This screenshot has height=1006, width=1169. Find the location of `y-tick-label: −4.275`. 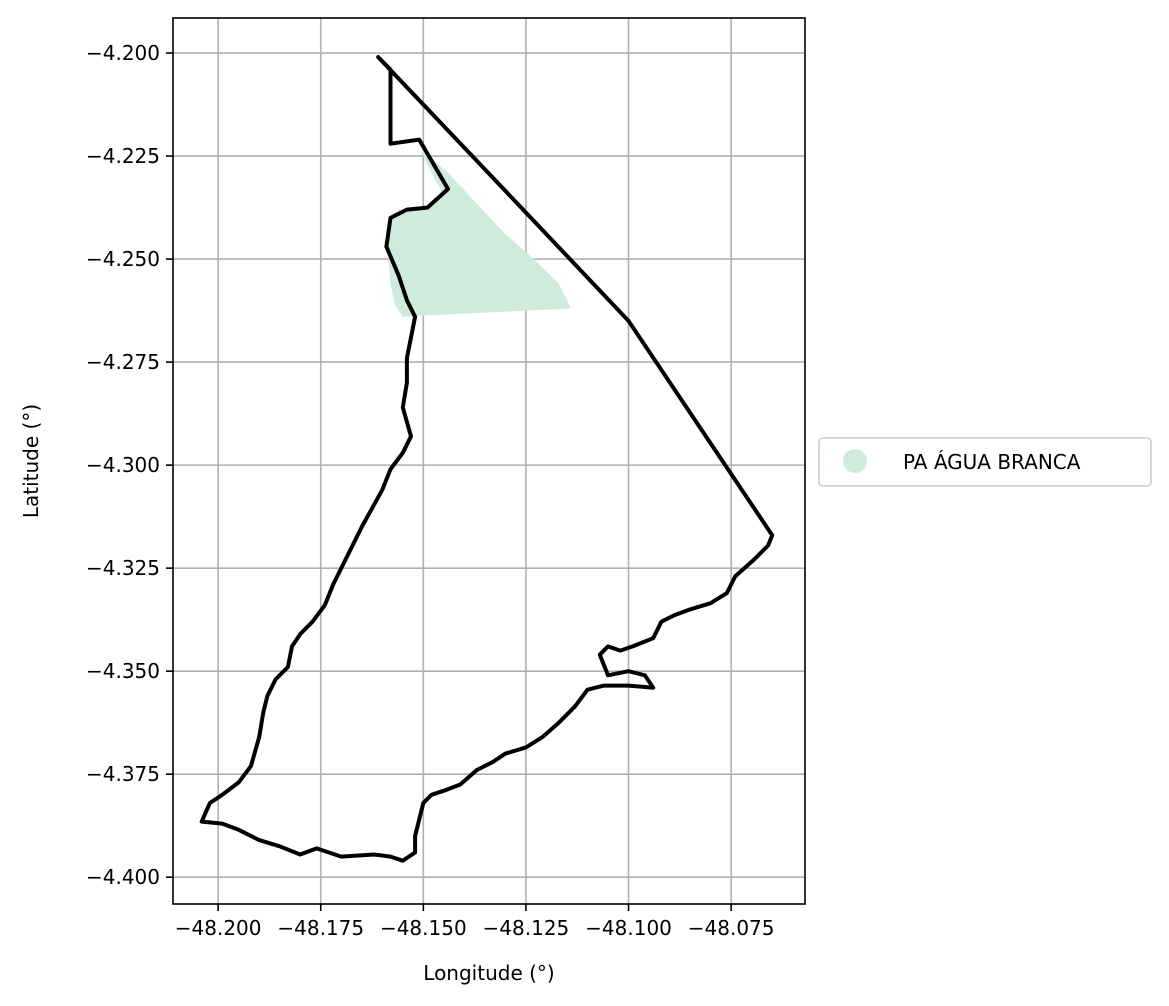

y-tick-label: −4.275 is located at coordinates (123, 362).